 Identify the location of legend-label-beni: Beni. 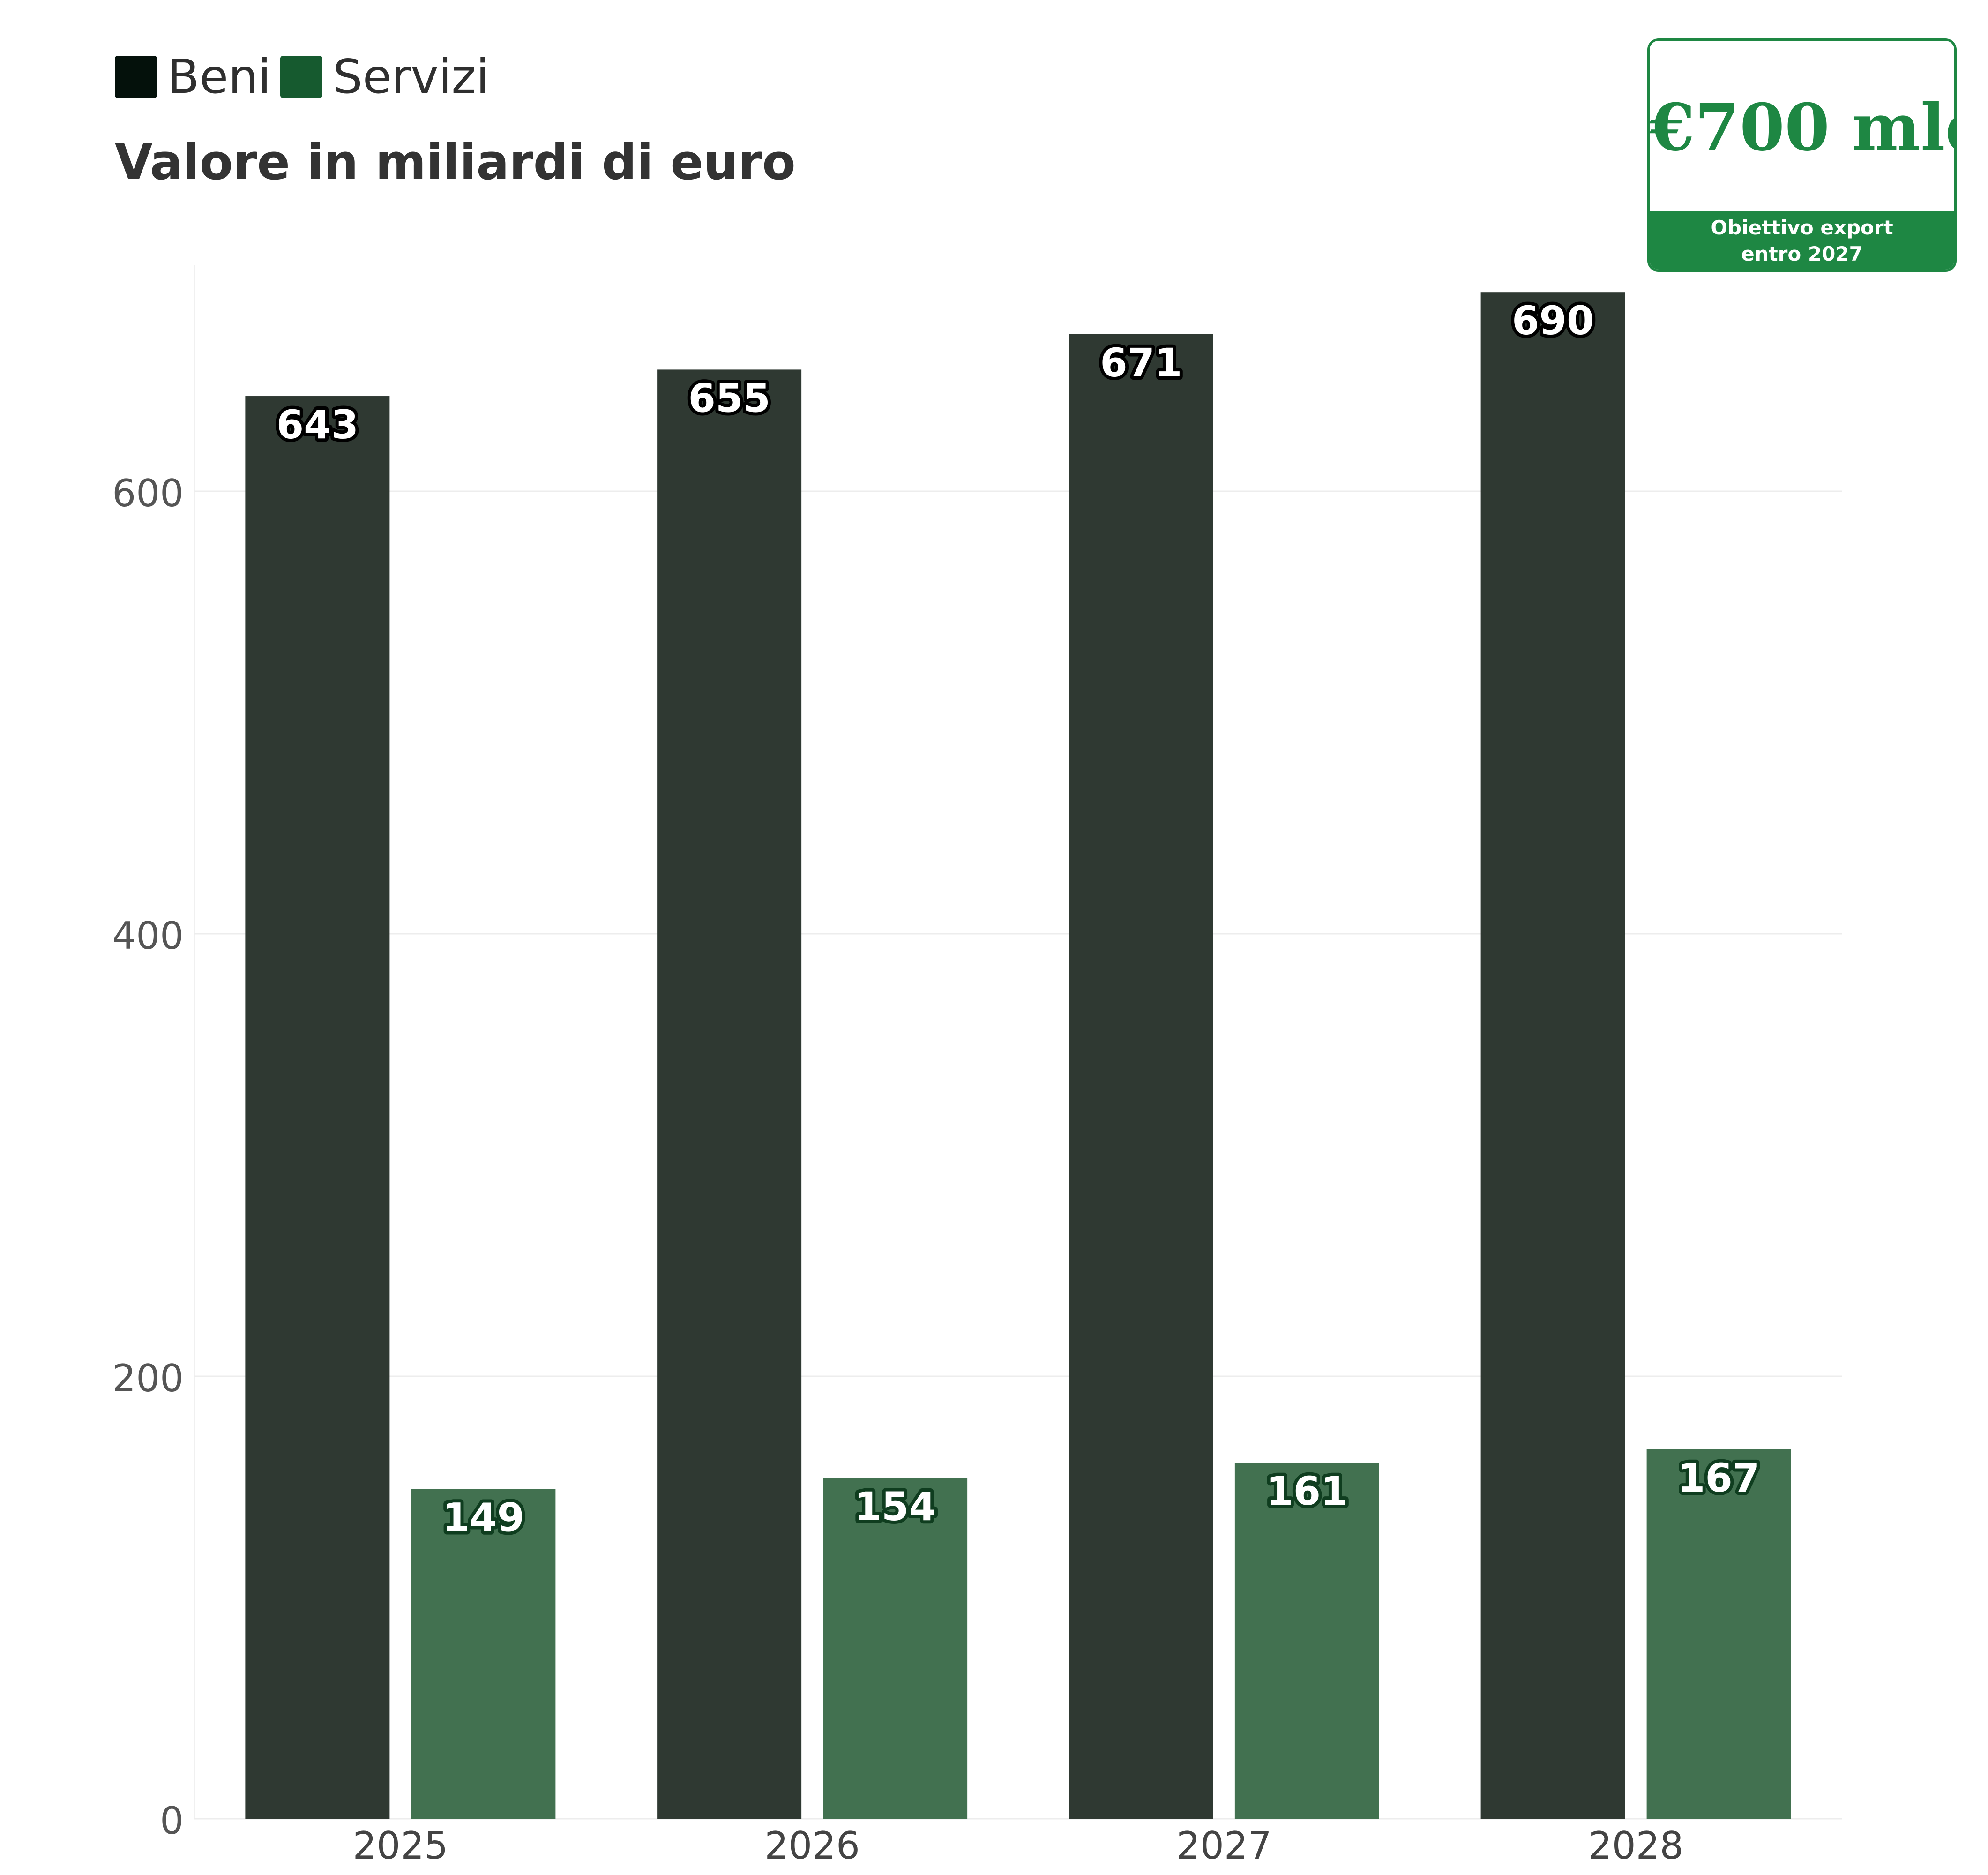
(219, 76).